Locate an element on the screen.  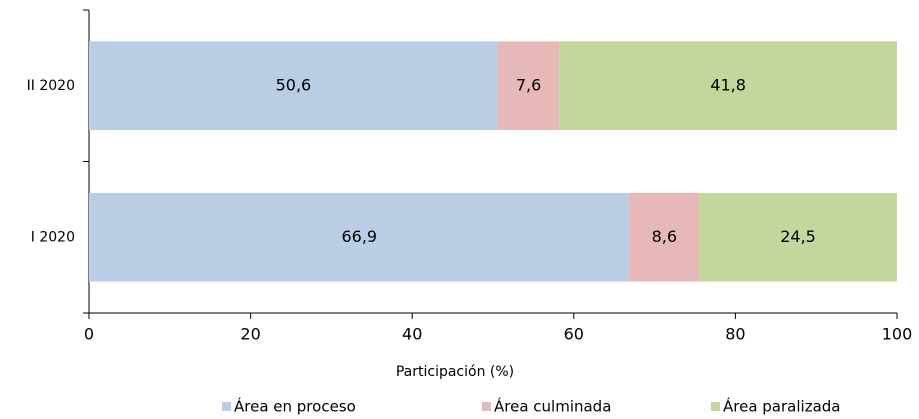
x-tick-label: 100 is located at coordinates (897, 334).